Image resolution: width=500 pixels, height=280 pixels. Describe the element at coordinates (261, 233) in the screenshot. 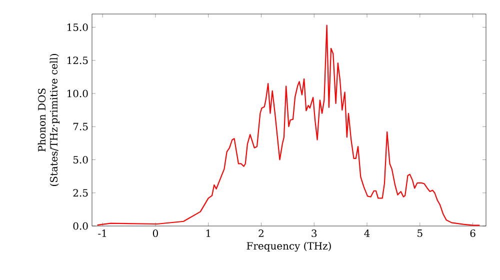

I see `x-tick-label: 2` at that location.